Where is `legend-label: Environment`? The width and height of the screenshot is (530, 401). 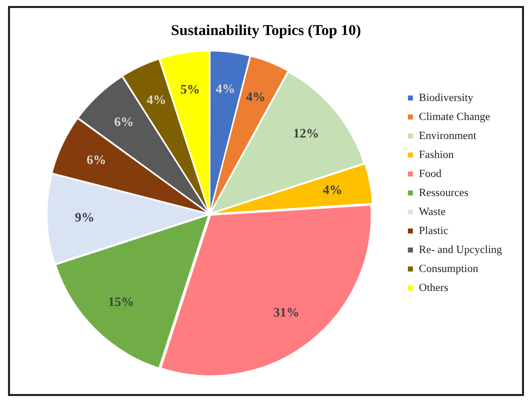 legend-label: Environment is located at coordinates (447, 136).